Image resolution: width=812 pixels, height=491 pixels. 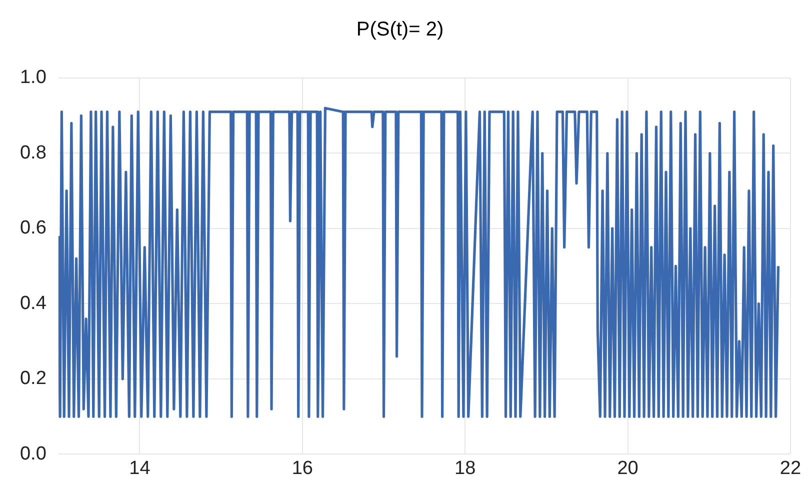 I want to click on chart-title: P(S(t)= 2), so click(x=400, y=29).